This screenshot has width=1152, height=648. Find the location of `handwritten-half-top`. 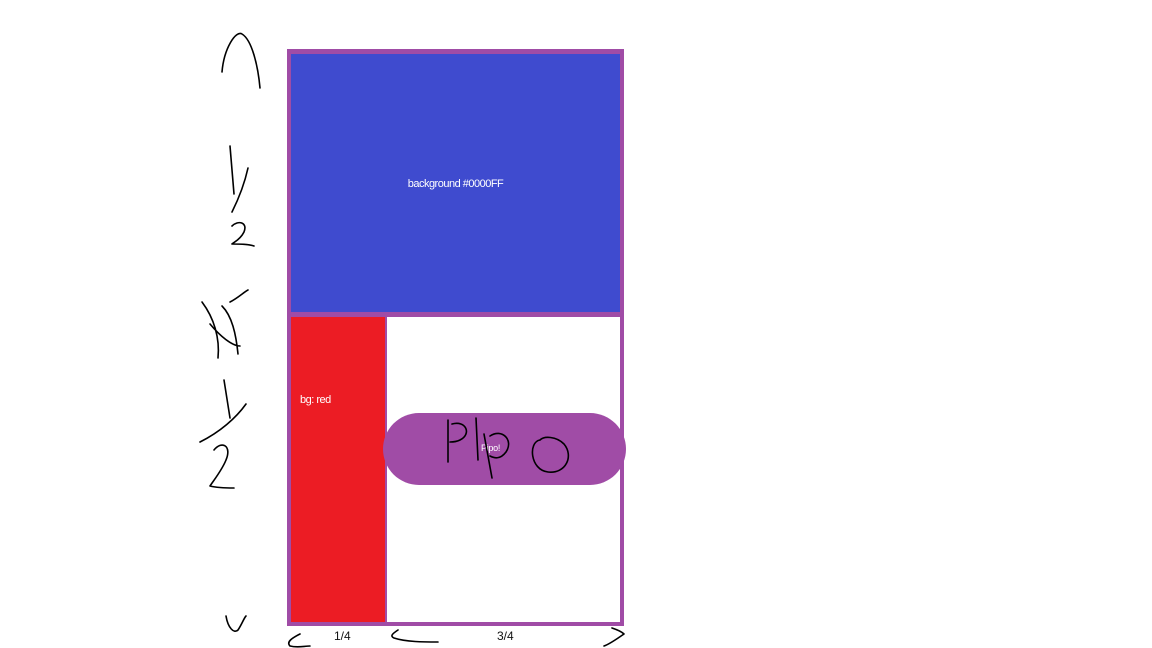

handwritten-half-top is located at coordinates (242, 196).